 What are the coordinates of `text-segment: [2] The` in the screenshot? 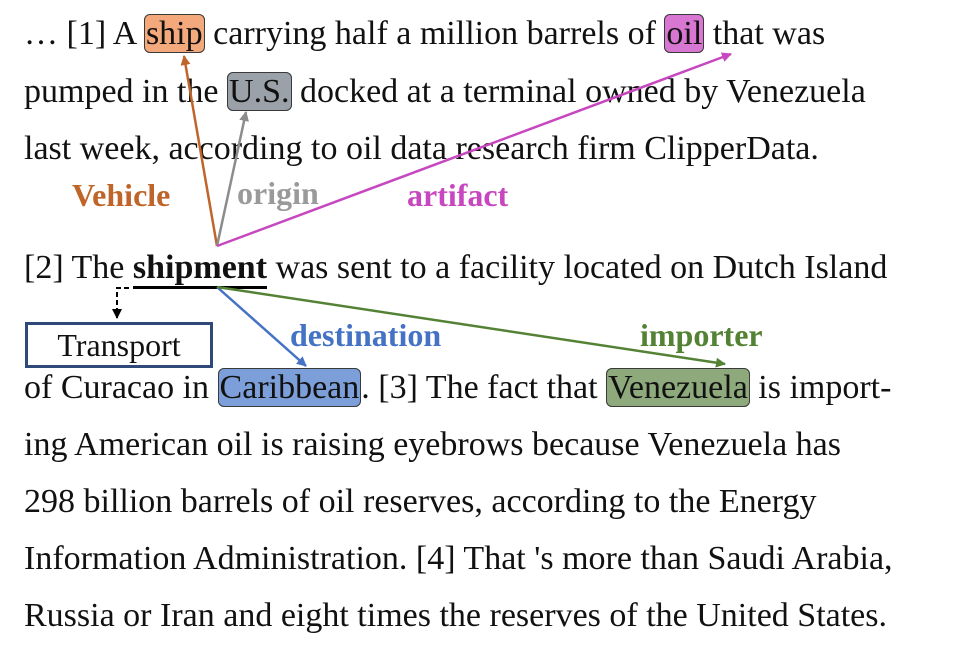 It's located at (78, 267).